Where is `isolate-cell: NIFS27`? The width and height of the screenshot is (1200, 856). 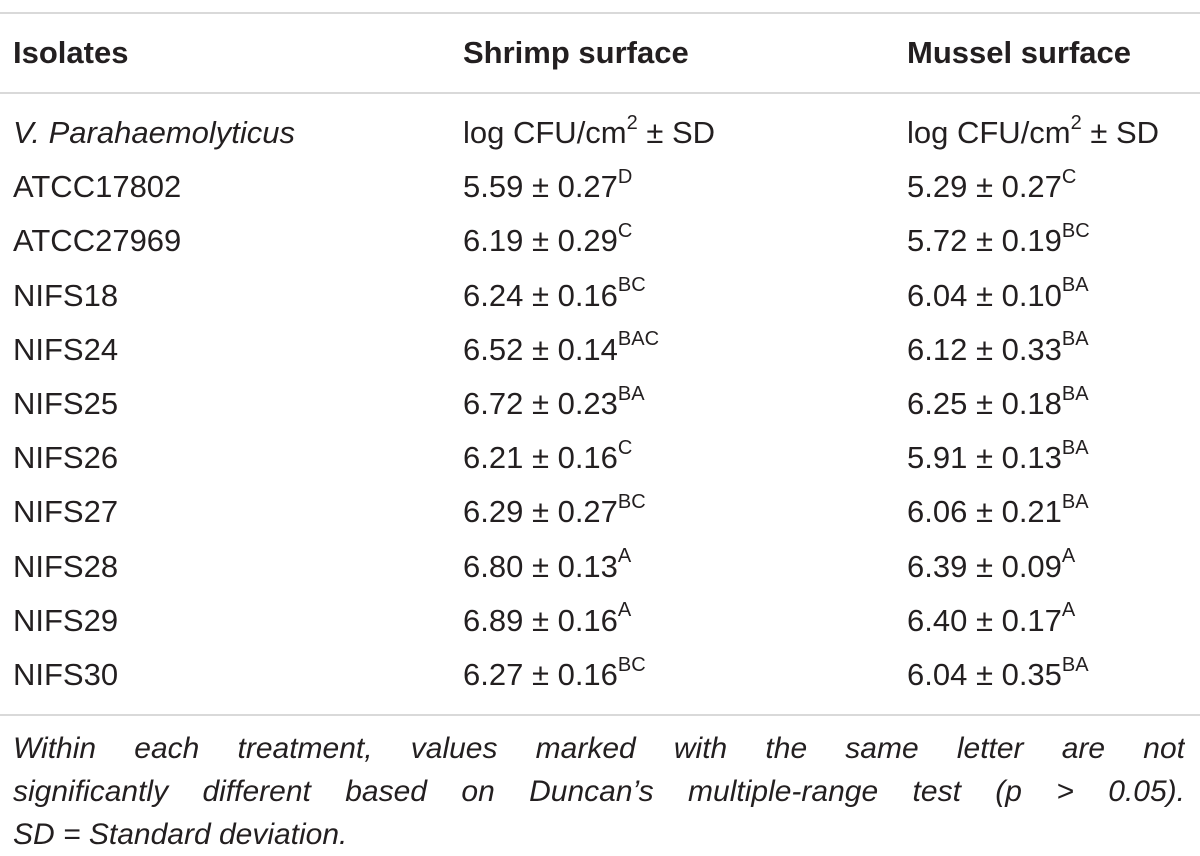
isolate-cell: NIFS27 is located at coordinates (66, 512).